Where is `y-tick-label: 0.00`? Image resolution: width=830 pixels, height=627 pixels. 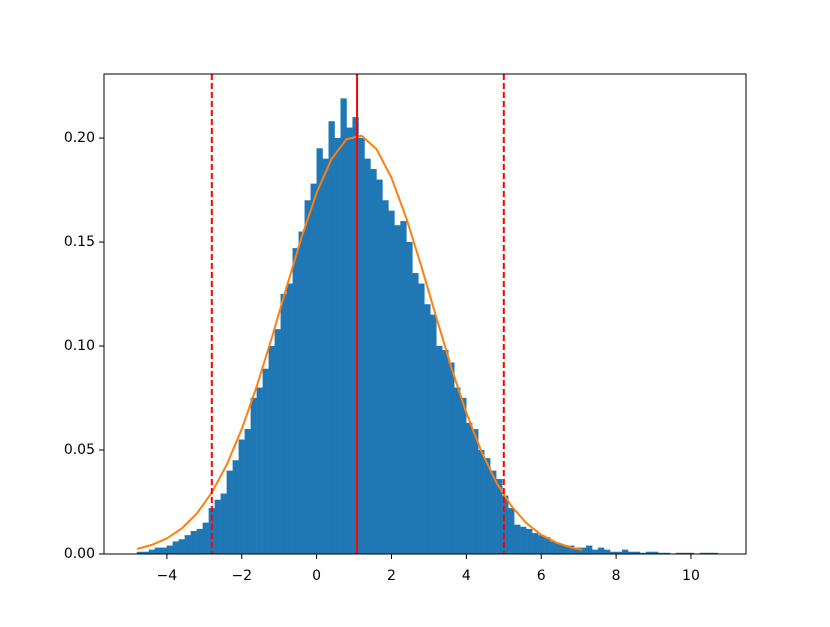 y-tick-label: 0.00 is located at coordinates (79, 554).